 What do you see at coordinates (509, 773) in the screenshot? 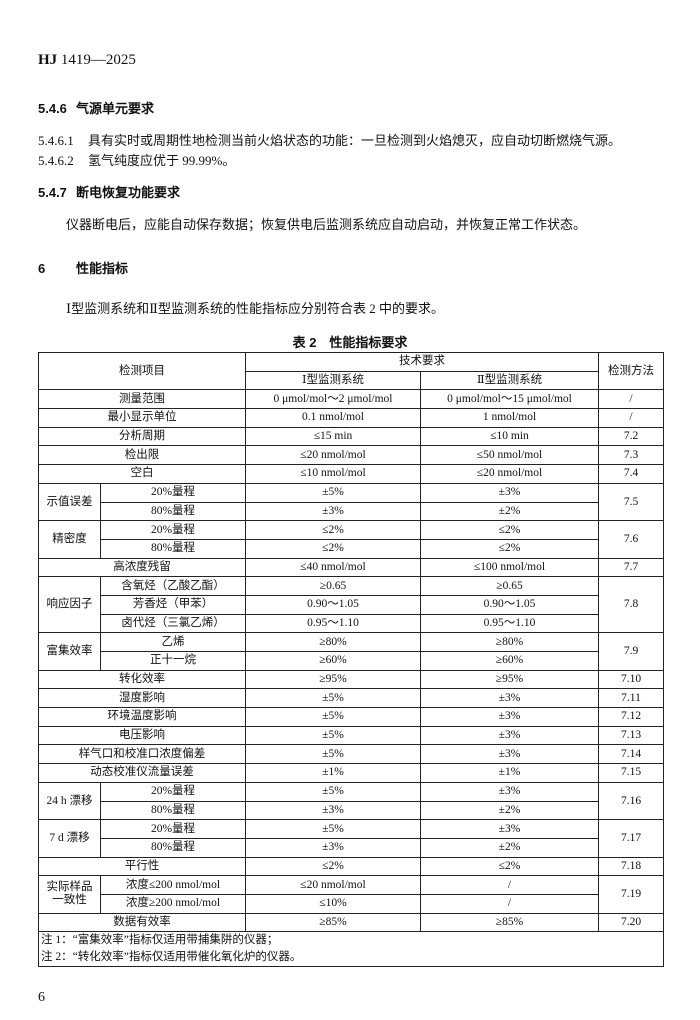
I see `type2-cell: ±1%` at bounding box center [509, 773].